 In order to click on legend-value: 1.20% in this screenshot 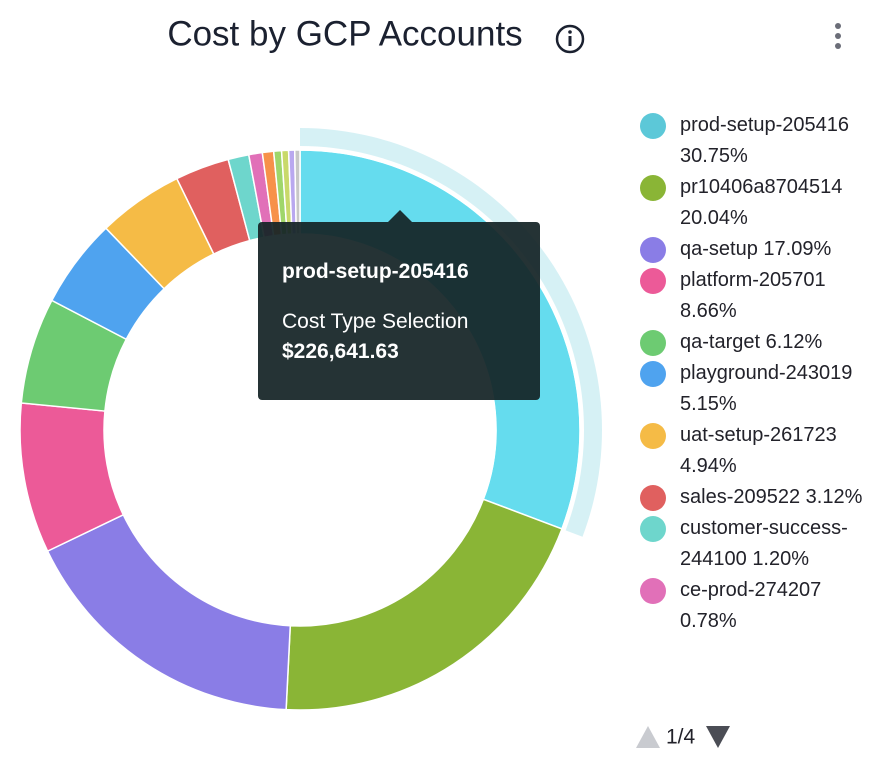, I will do `click(781, 559)`.